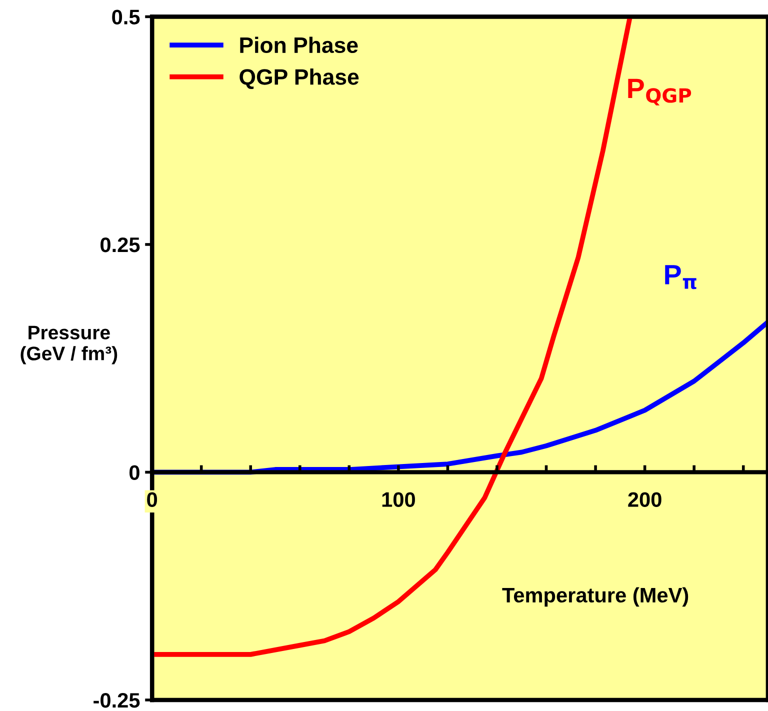 This screenshot has height=711, width=768. Describe the element at coordinates (126, 17) in the screenshot. I see `y-tick-label: 0.5` at that location.